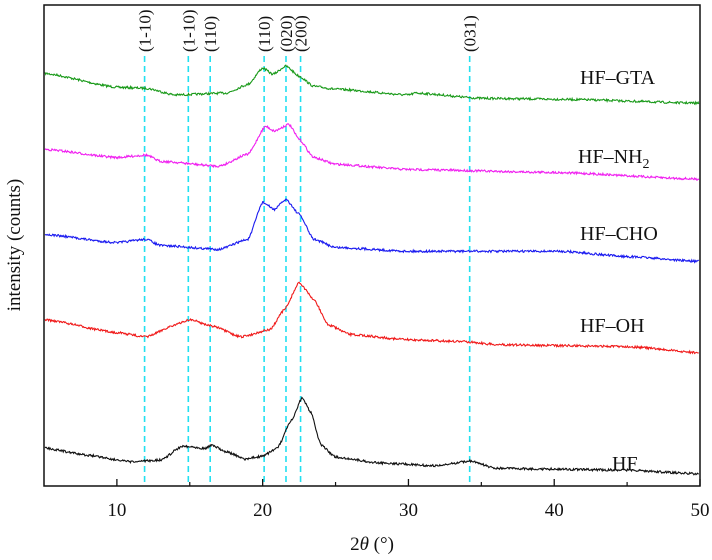 The image size is (712, 560). Describe the element at coordinates (408, 510) in the screenshot. I see `x-tick-label: 30` at that location.